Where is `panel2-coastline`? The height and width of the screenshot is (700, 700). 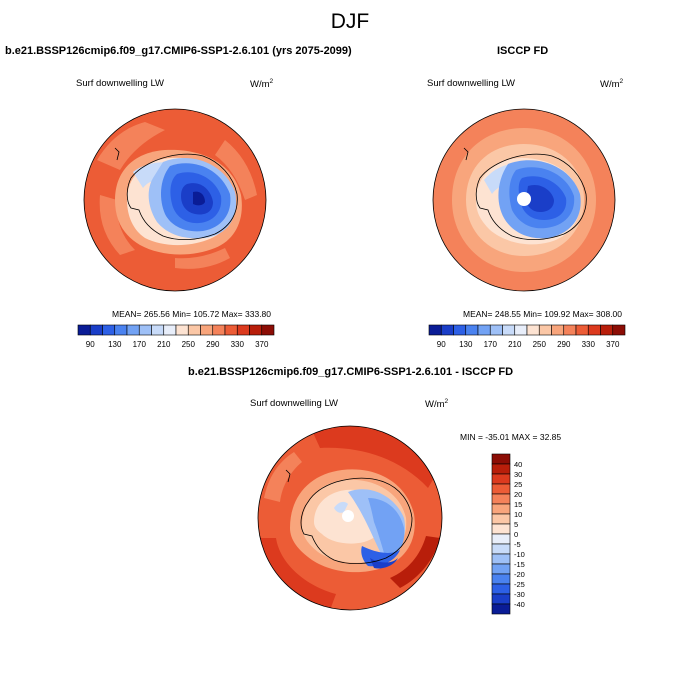
panel2-coastline is located at coordinates (525, 193).